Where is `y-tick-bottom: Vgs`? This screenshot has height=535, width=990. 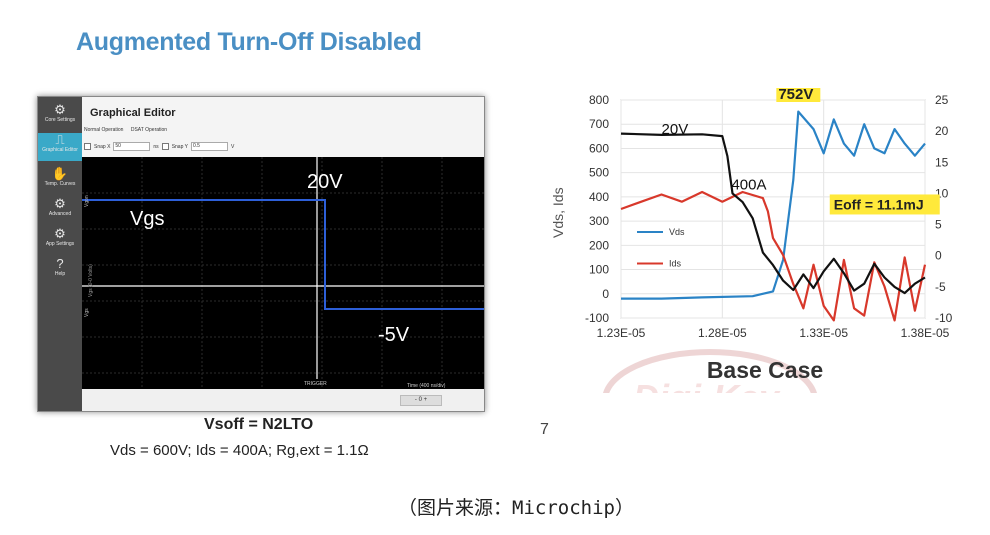 y-tick-bottom: Vgs is located at coordinates (87, 312).